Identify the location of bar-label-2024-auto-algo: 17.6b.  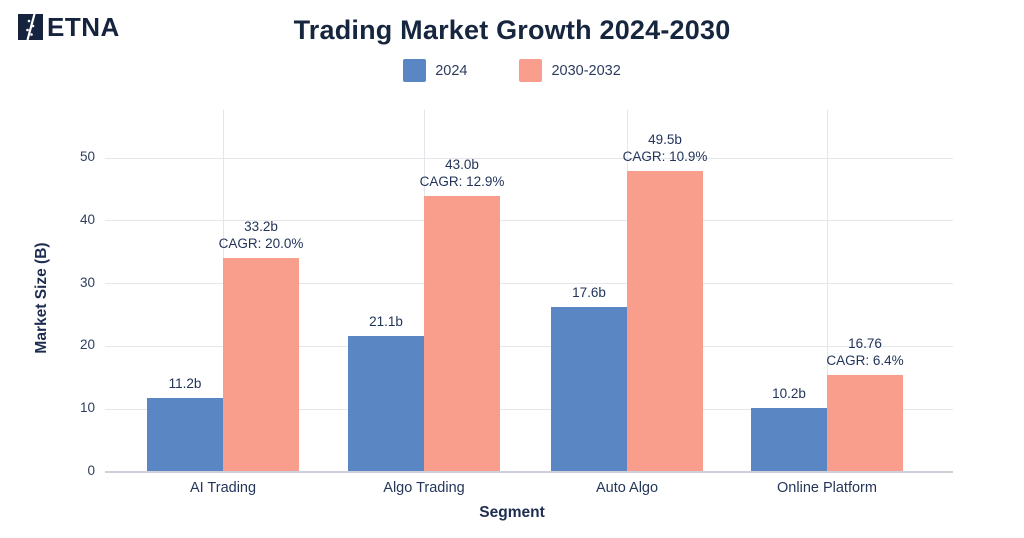
(589, 292).